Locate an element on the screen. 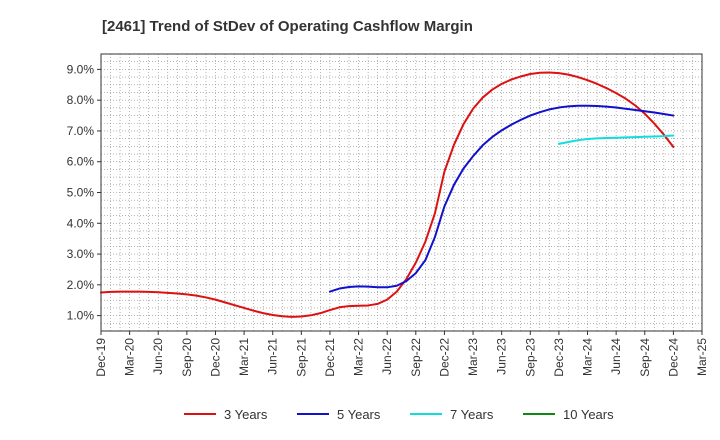 Image resolution: width=720 pixels, height=440 pixels. y-tick-label: 4.0% is located at coordinates (81, 223).